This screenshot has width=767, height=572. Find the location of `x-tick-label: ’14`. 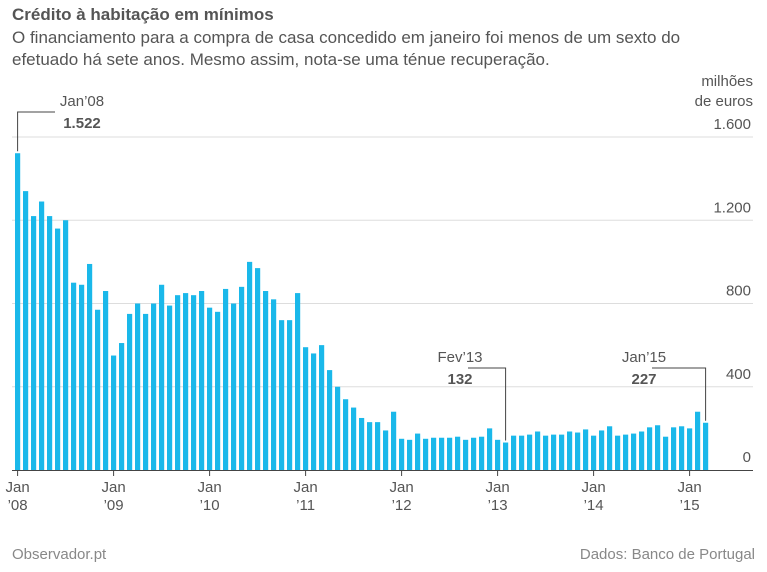

x-tick-label: ’14 is located at coordinates (594, 505).